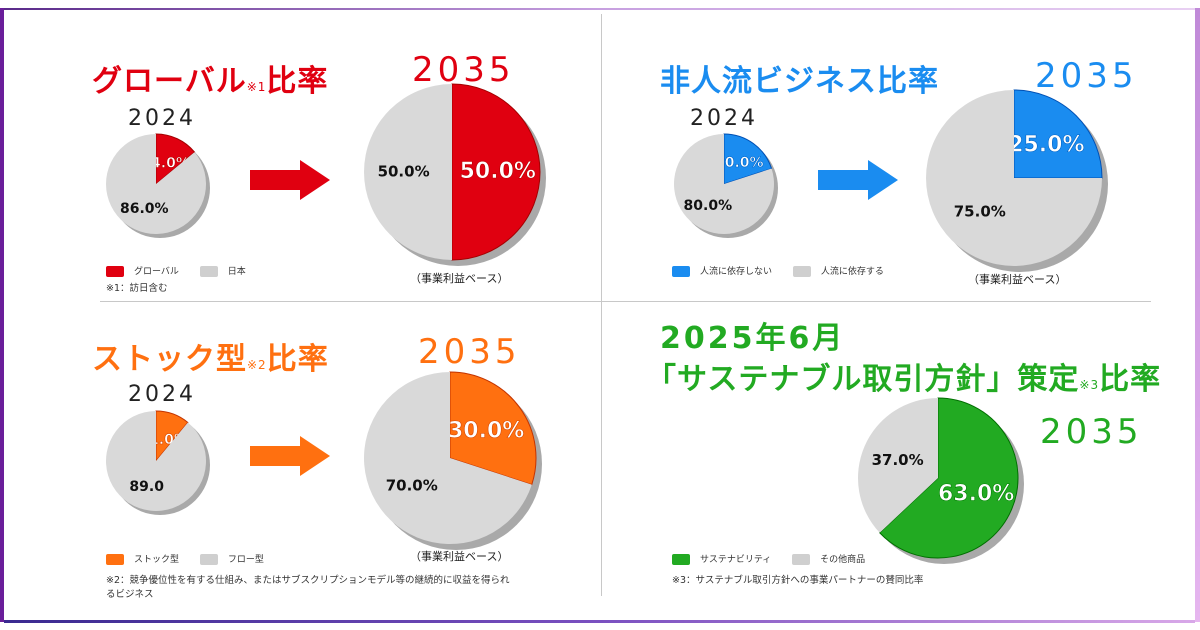 This screenshot has width=1200, height=630. What do you see at coordinates (146, 487) in the screenshot?
I see `pie-label-other: 89.0` at bounding box center [146, 487].